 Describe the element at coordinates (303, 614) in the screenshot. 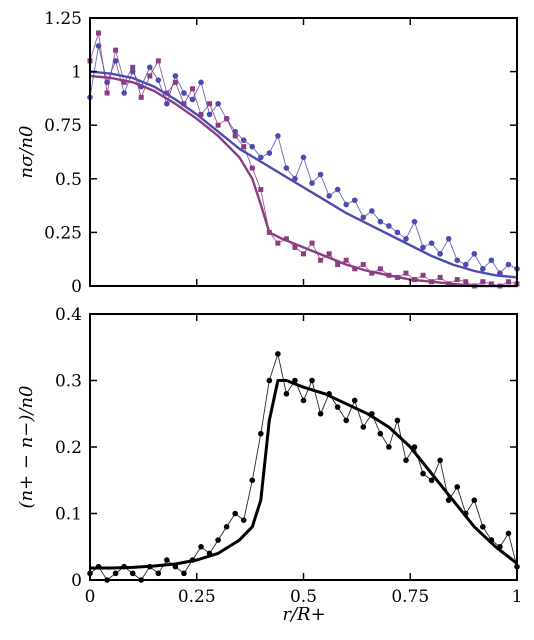

I see `bottom-x-axis-label: r/R+` at that location.